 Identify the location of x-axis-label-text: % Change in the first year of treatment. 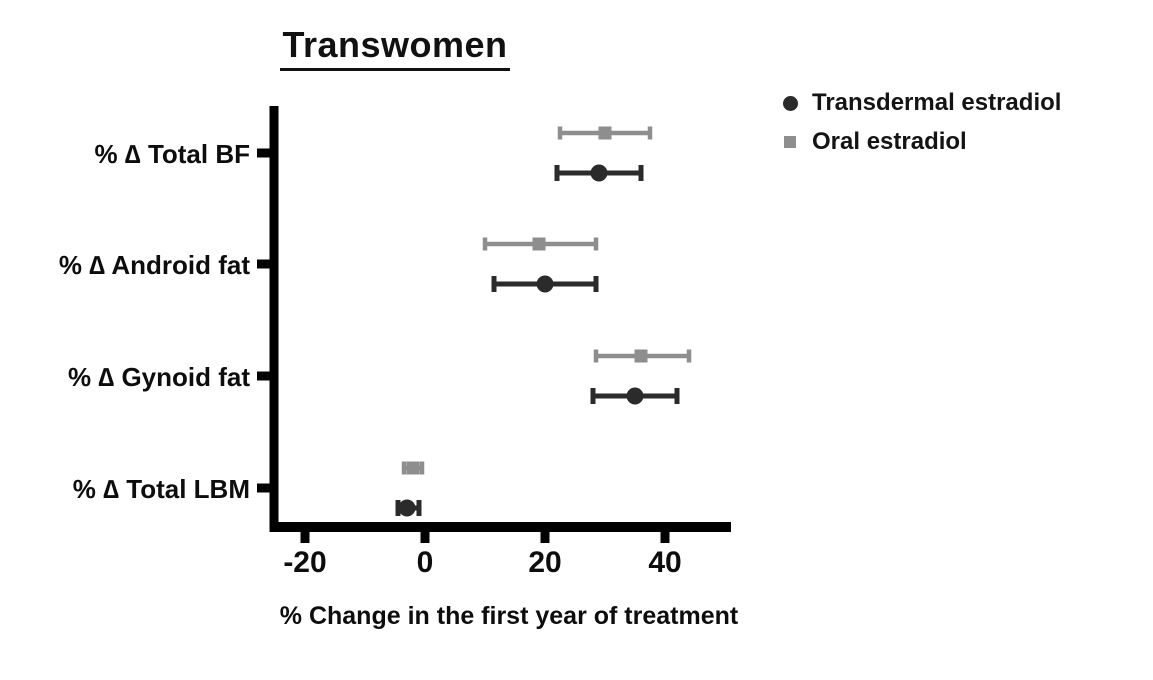
(509, 616).